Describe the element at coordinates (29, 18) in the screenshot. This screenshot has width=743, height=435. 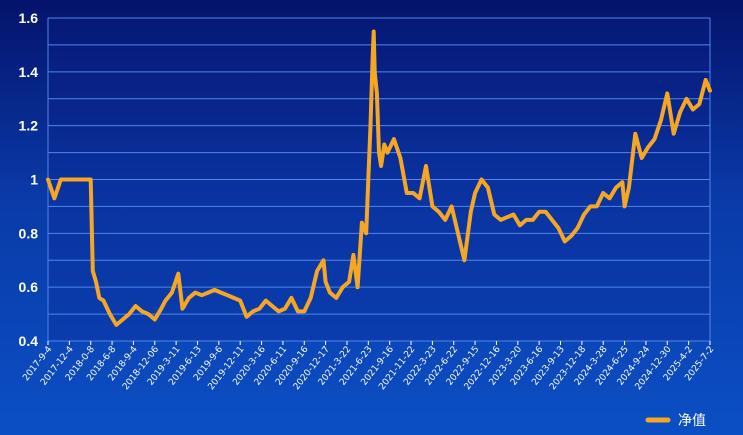
I see `y-tick-label: 1.6` at that location.